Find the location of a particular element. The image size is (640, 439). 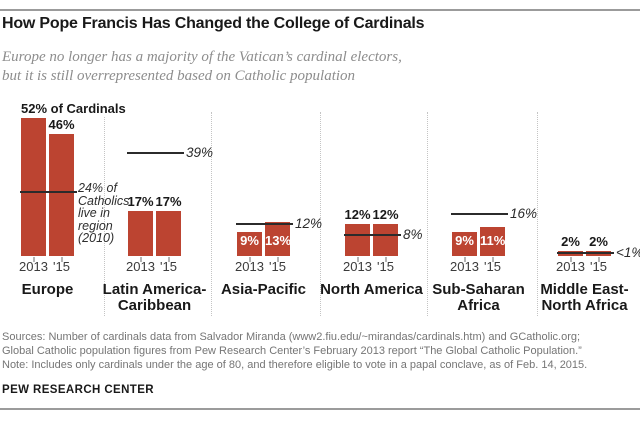

bar-2015-sub-saharan-africa is located at coordinates (492, 241).